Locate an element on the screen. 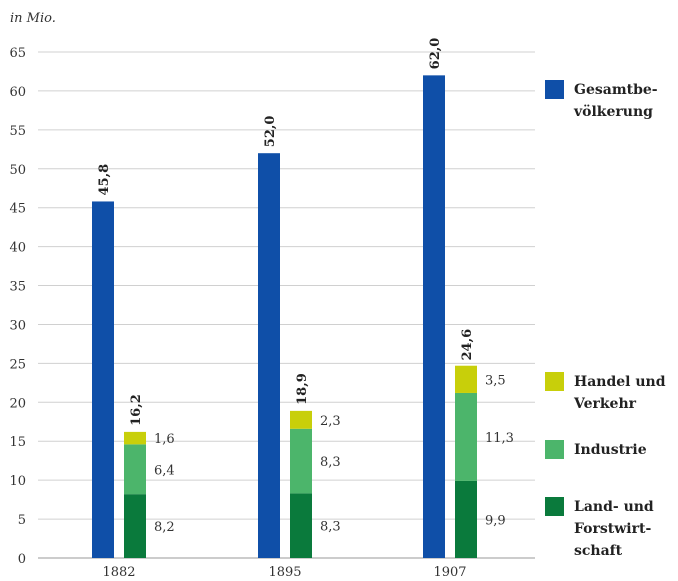  data-label-segment: 2,3 is located at coordinates (330, 421).